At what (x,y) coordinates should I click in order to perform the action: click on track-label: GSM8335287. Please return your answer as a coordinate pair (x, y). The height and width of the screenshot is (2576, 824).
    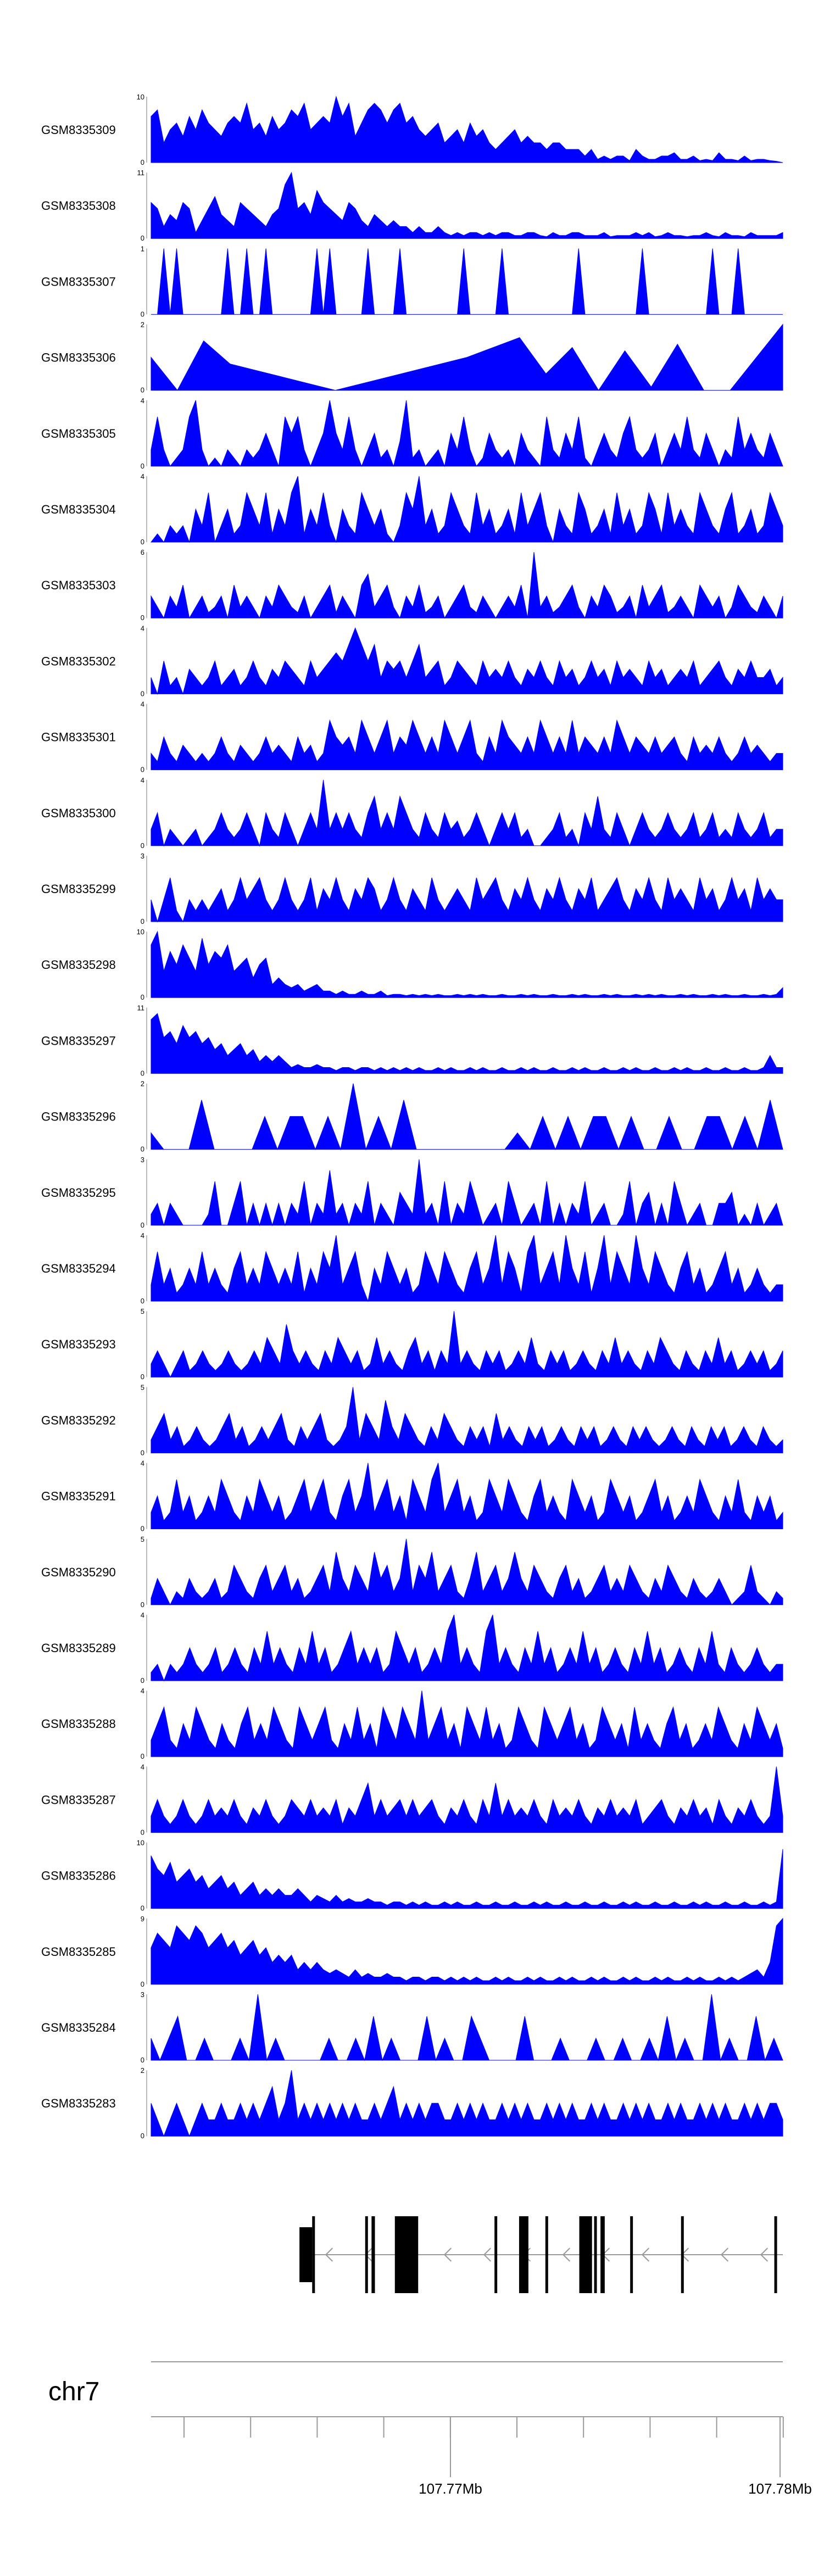
    Looking at the image, I should click on (78, 1799).